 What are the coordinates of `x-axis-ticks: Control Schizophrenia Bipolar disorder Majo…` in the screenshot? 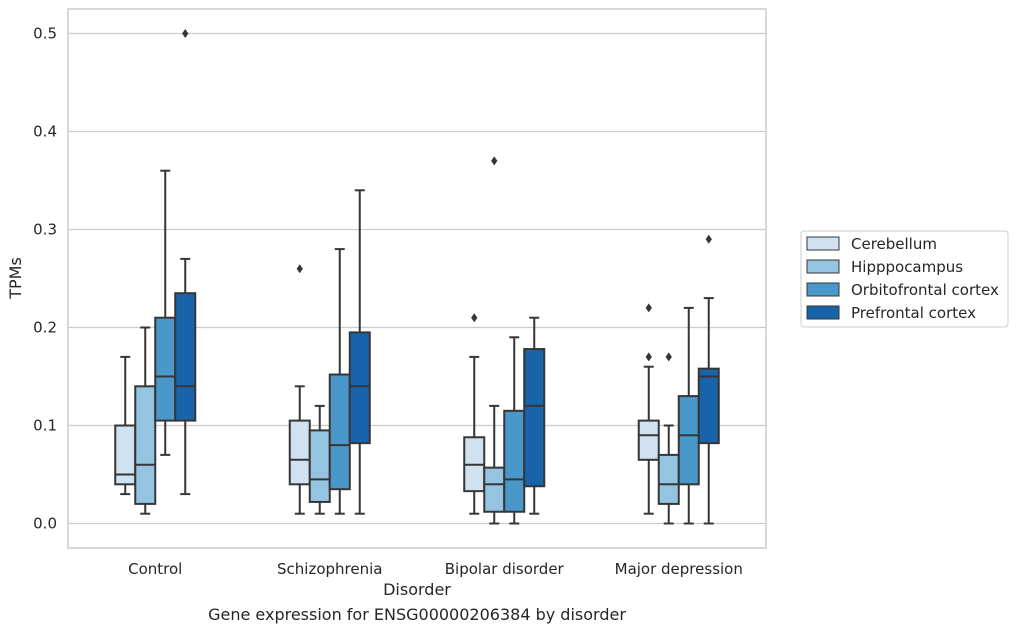 It's located at (435, 569).